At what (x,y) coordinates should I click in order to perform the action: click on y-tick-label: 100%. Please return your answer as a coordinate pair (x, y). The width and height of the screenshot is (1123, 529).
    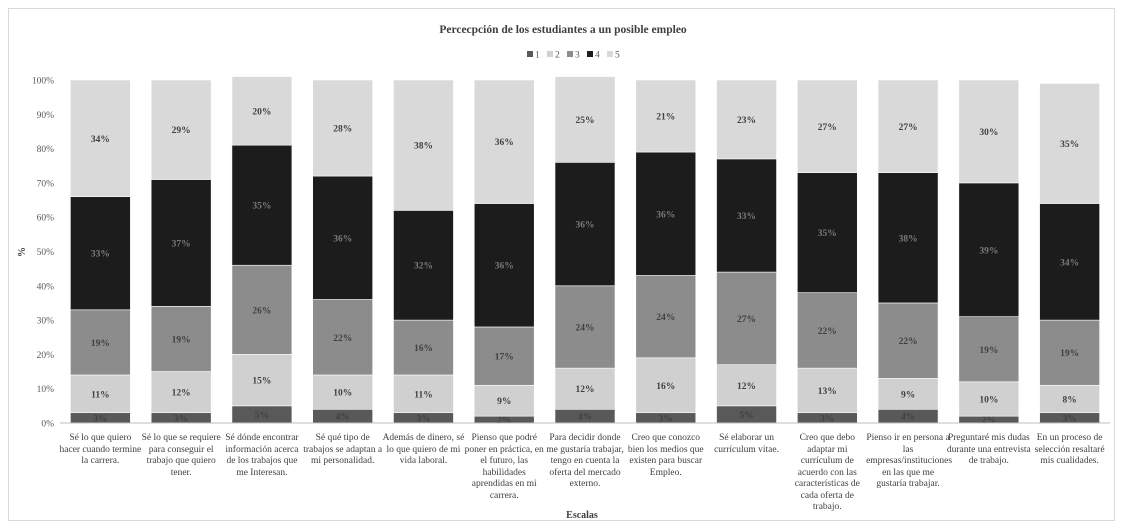
    Looking at the image, I should click on (43, 82).